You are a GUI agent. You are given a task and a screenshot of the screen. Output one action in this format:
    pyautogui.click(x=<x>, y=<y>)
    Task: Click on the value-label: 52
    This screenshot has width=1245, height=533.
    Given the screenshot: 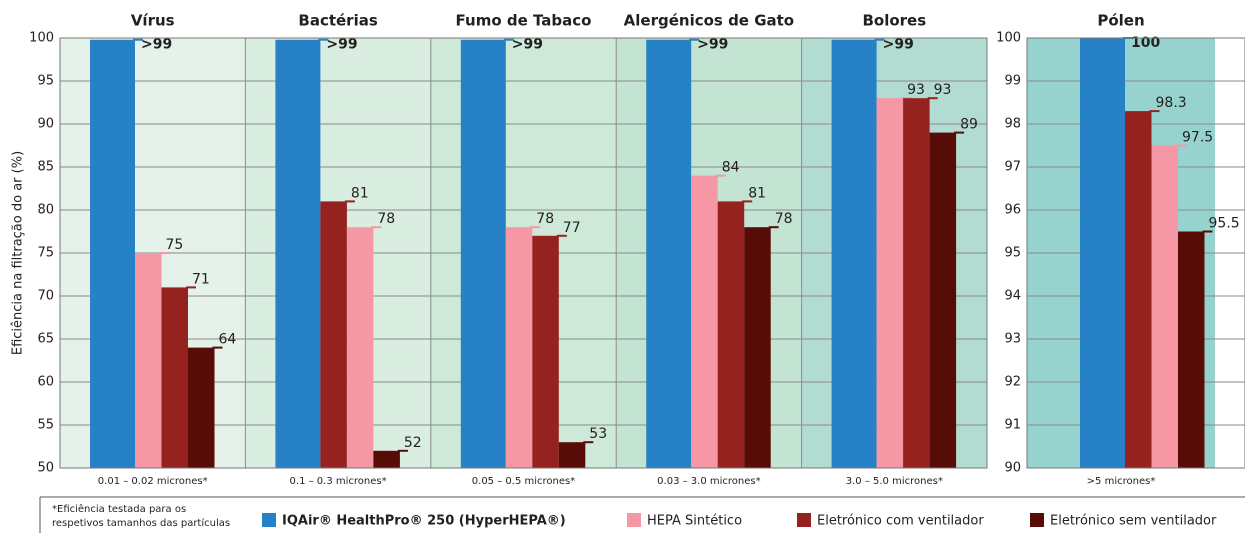 What is the action you would take?
    pyautogui.click(x=413, y=443)
    